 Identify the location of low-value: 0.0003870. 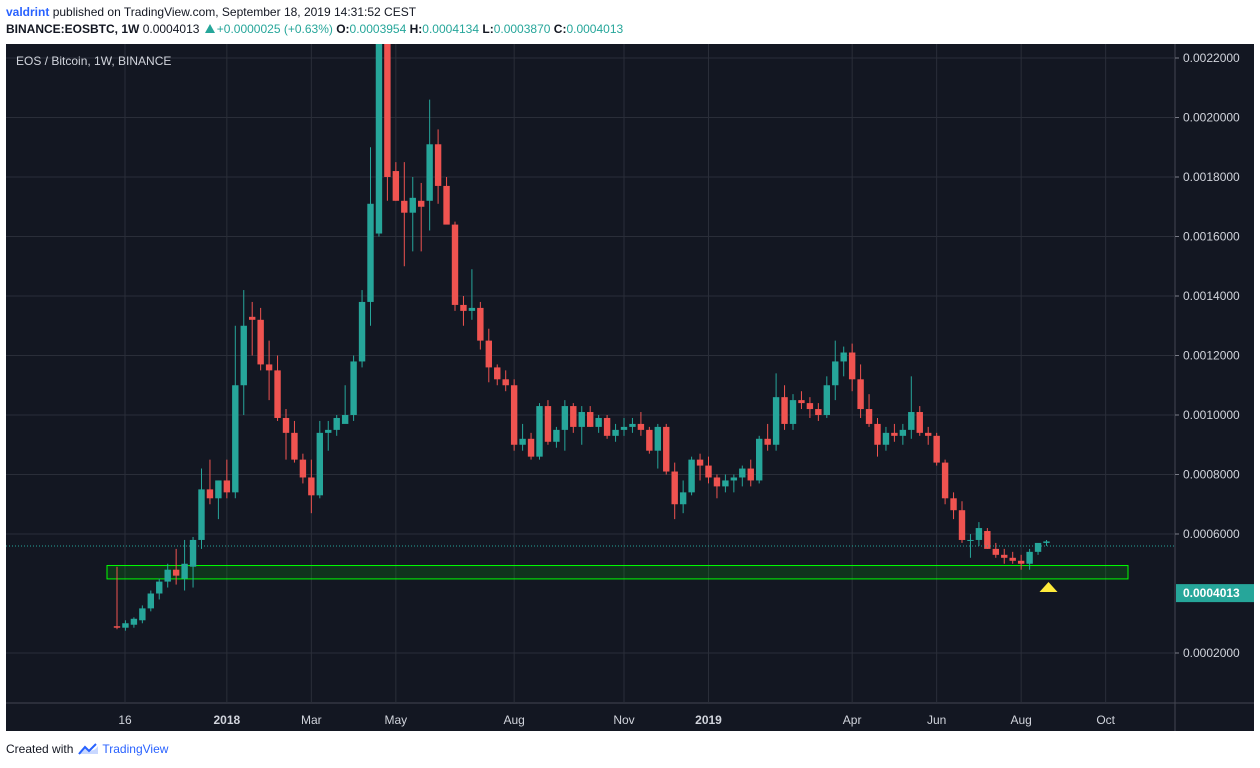
(522, 29).